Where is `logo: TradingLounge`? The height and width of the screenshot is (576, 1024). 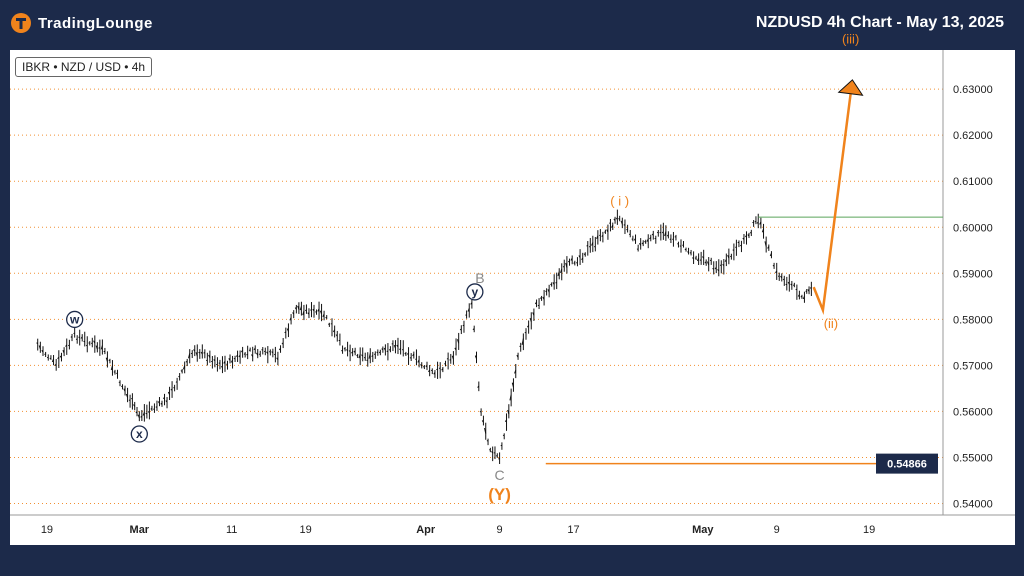 logo: TradingLounge is located at coordinates (81, 23).